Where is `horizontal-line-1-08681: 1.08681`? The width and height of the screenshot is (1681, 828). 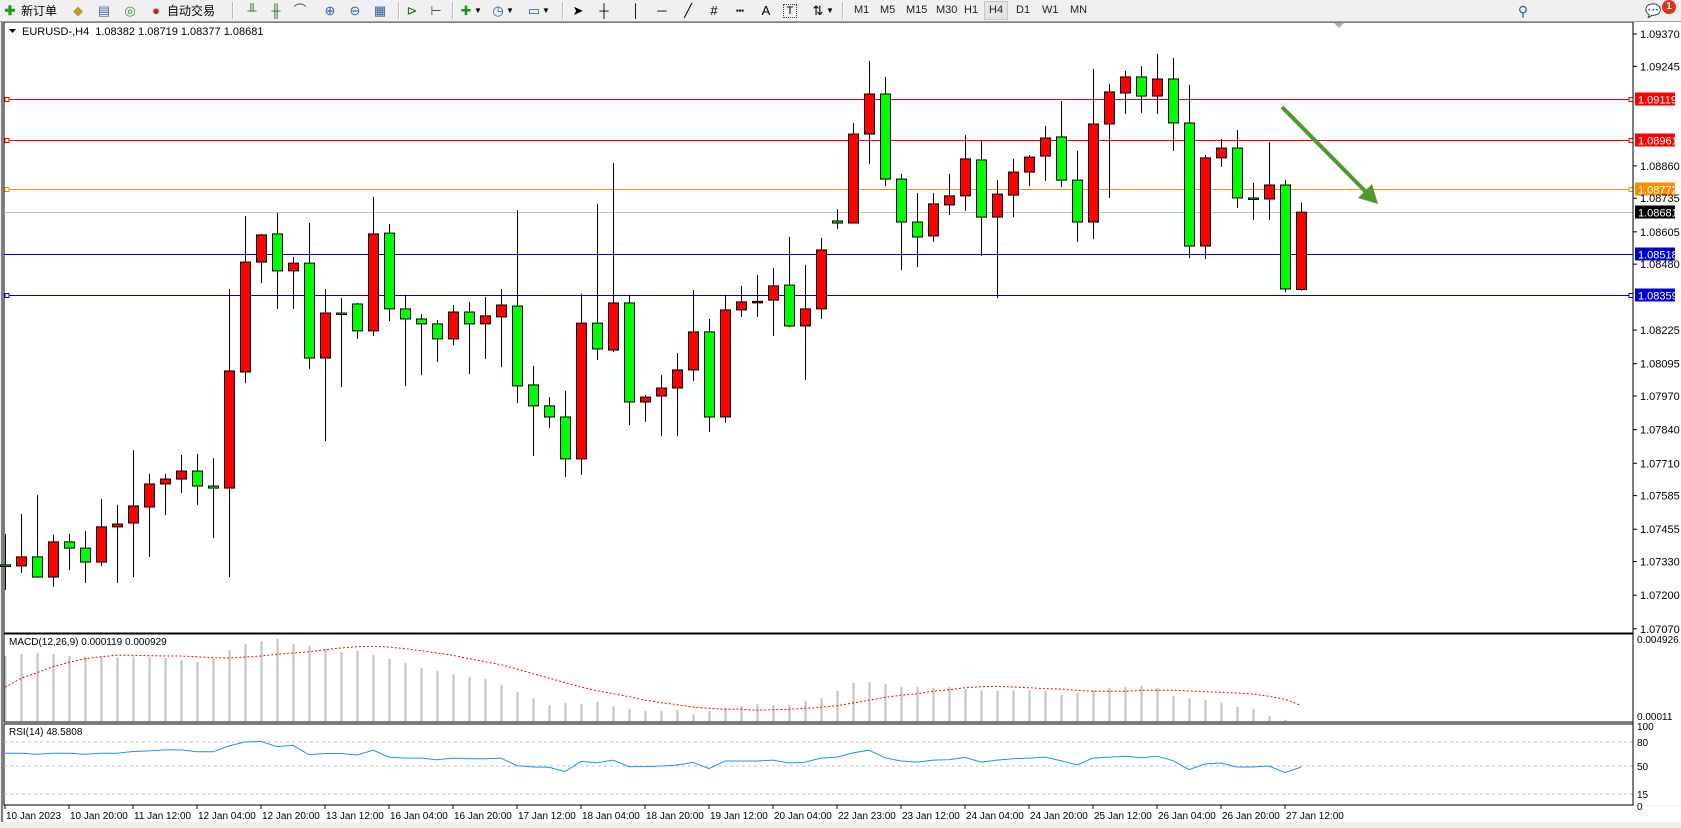
horizontal-line-1-08681: 1.08681 is located at coordinates (841, 212).